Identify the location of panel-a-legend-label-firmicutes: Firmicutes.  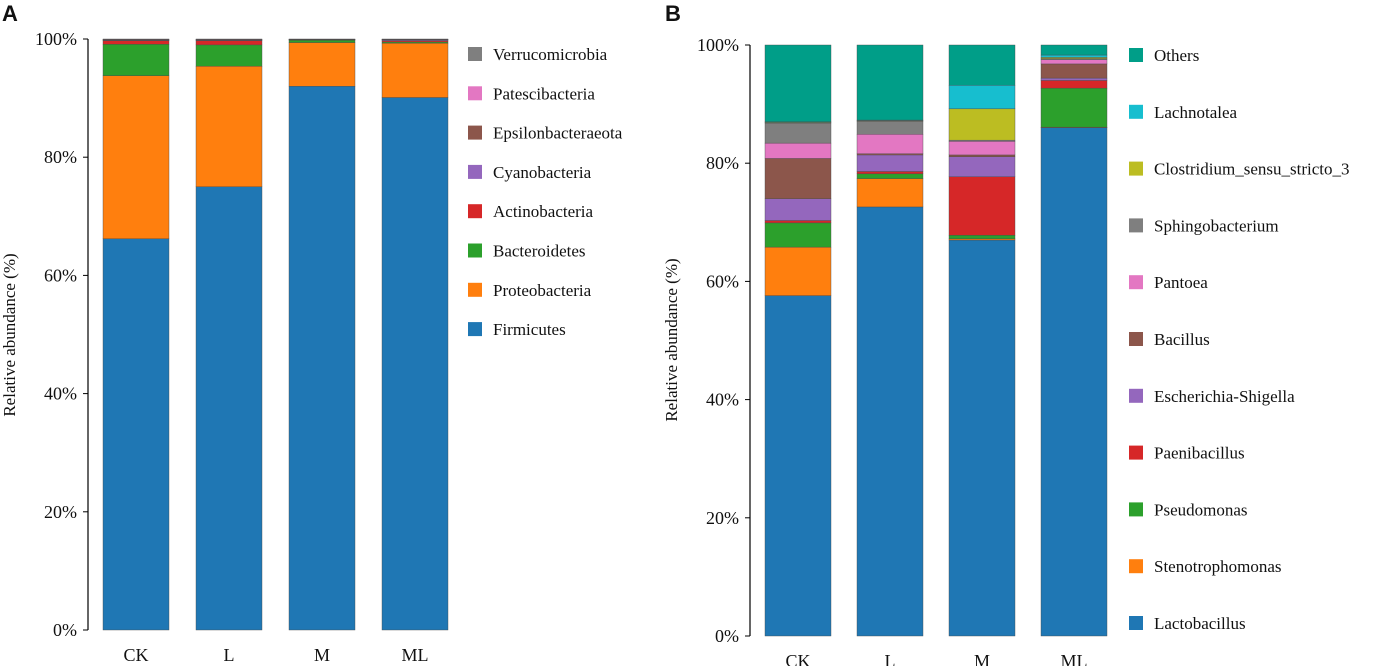
(529, 329).